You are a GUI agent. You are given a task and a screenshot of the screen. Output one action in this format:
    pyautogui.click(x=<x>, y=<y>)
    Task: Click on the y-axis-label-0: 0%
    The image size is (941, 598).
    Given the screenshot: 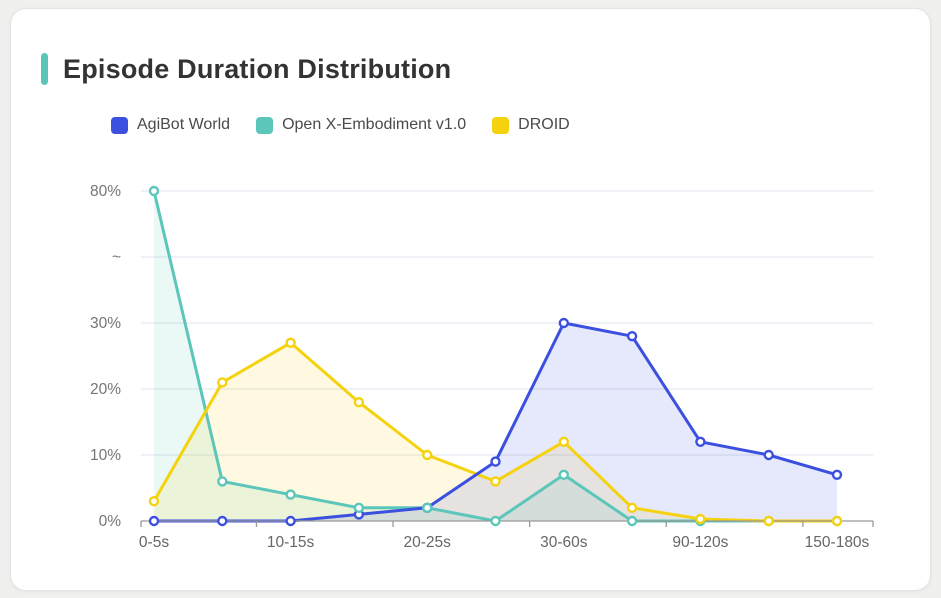 What is the action you would take?
    pyautogui.click(x=110, y=521)
    